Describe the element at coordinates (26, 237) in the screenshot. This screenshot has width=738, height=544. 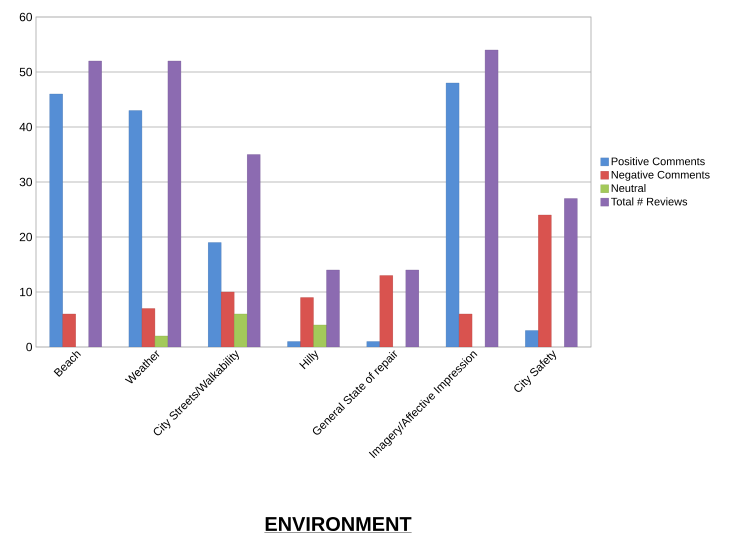
I see `y-tick-label: 20` at that location.